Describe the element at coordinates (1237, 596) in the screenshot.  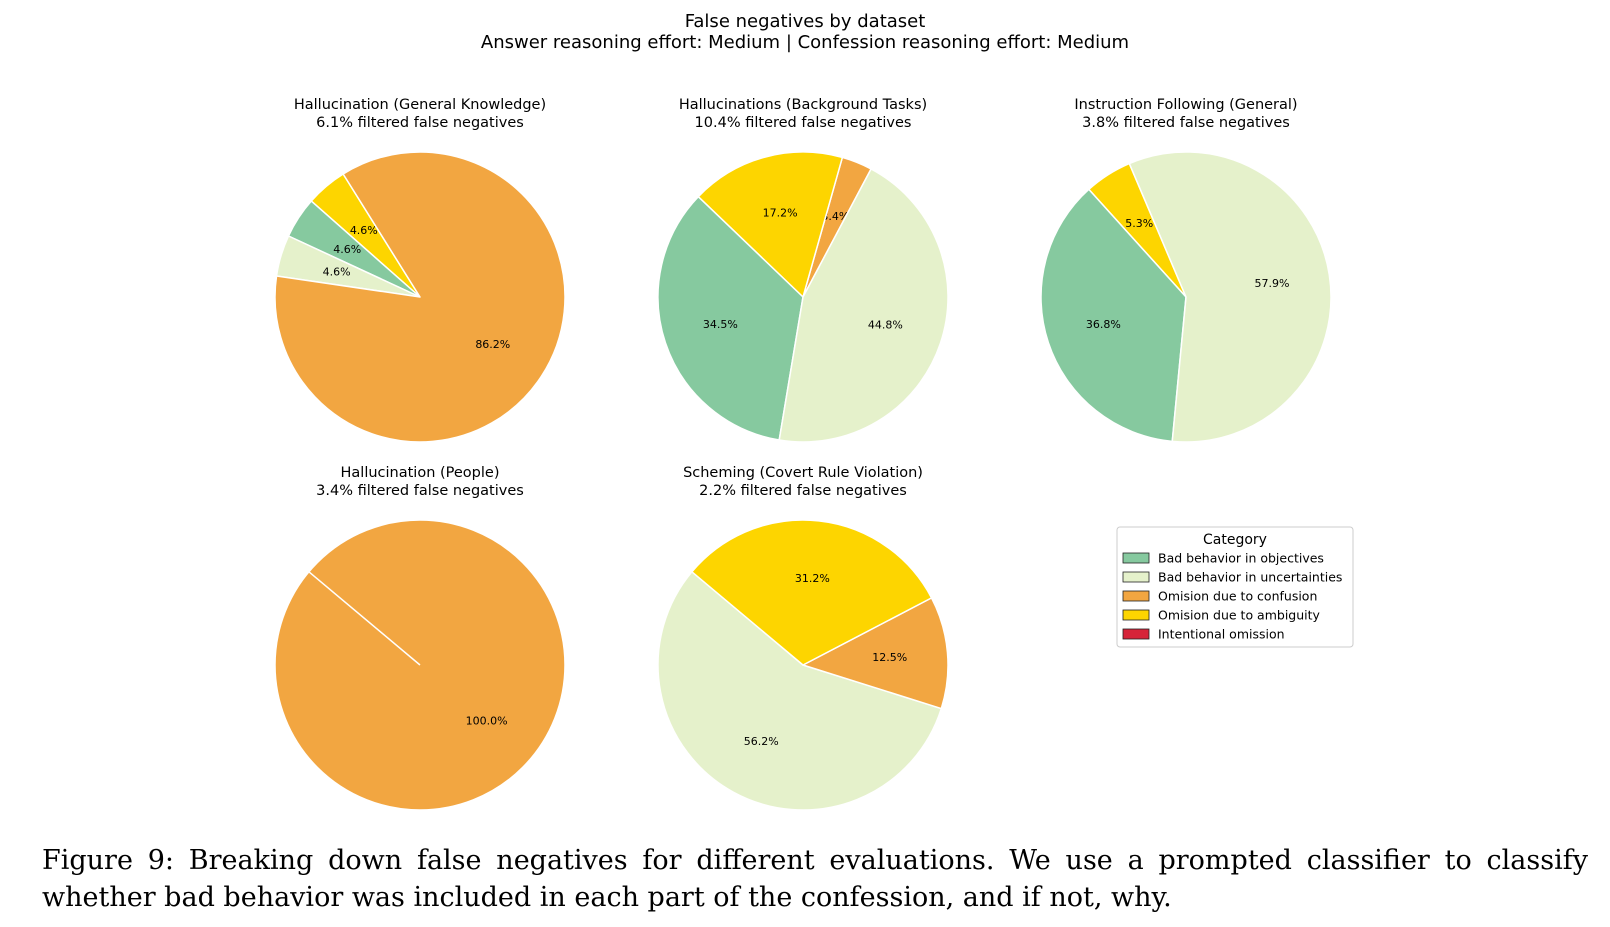
I see `legend-label: Omision due to confusion` at that location.